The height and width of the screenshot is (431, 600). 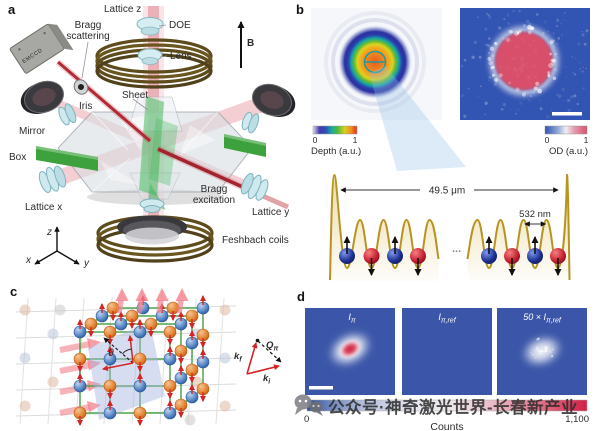 I want to click on image3-label: 50 × Iπ,ref, so click(x=542, y=318).